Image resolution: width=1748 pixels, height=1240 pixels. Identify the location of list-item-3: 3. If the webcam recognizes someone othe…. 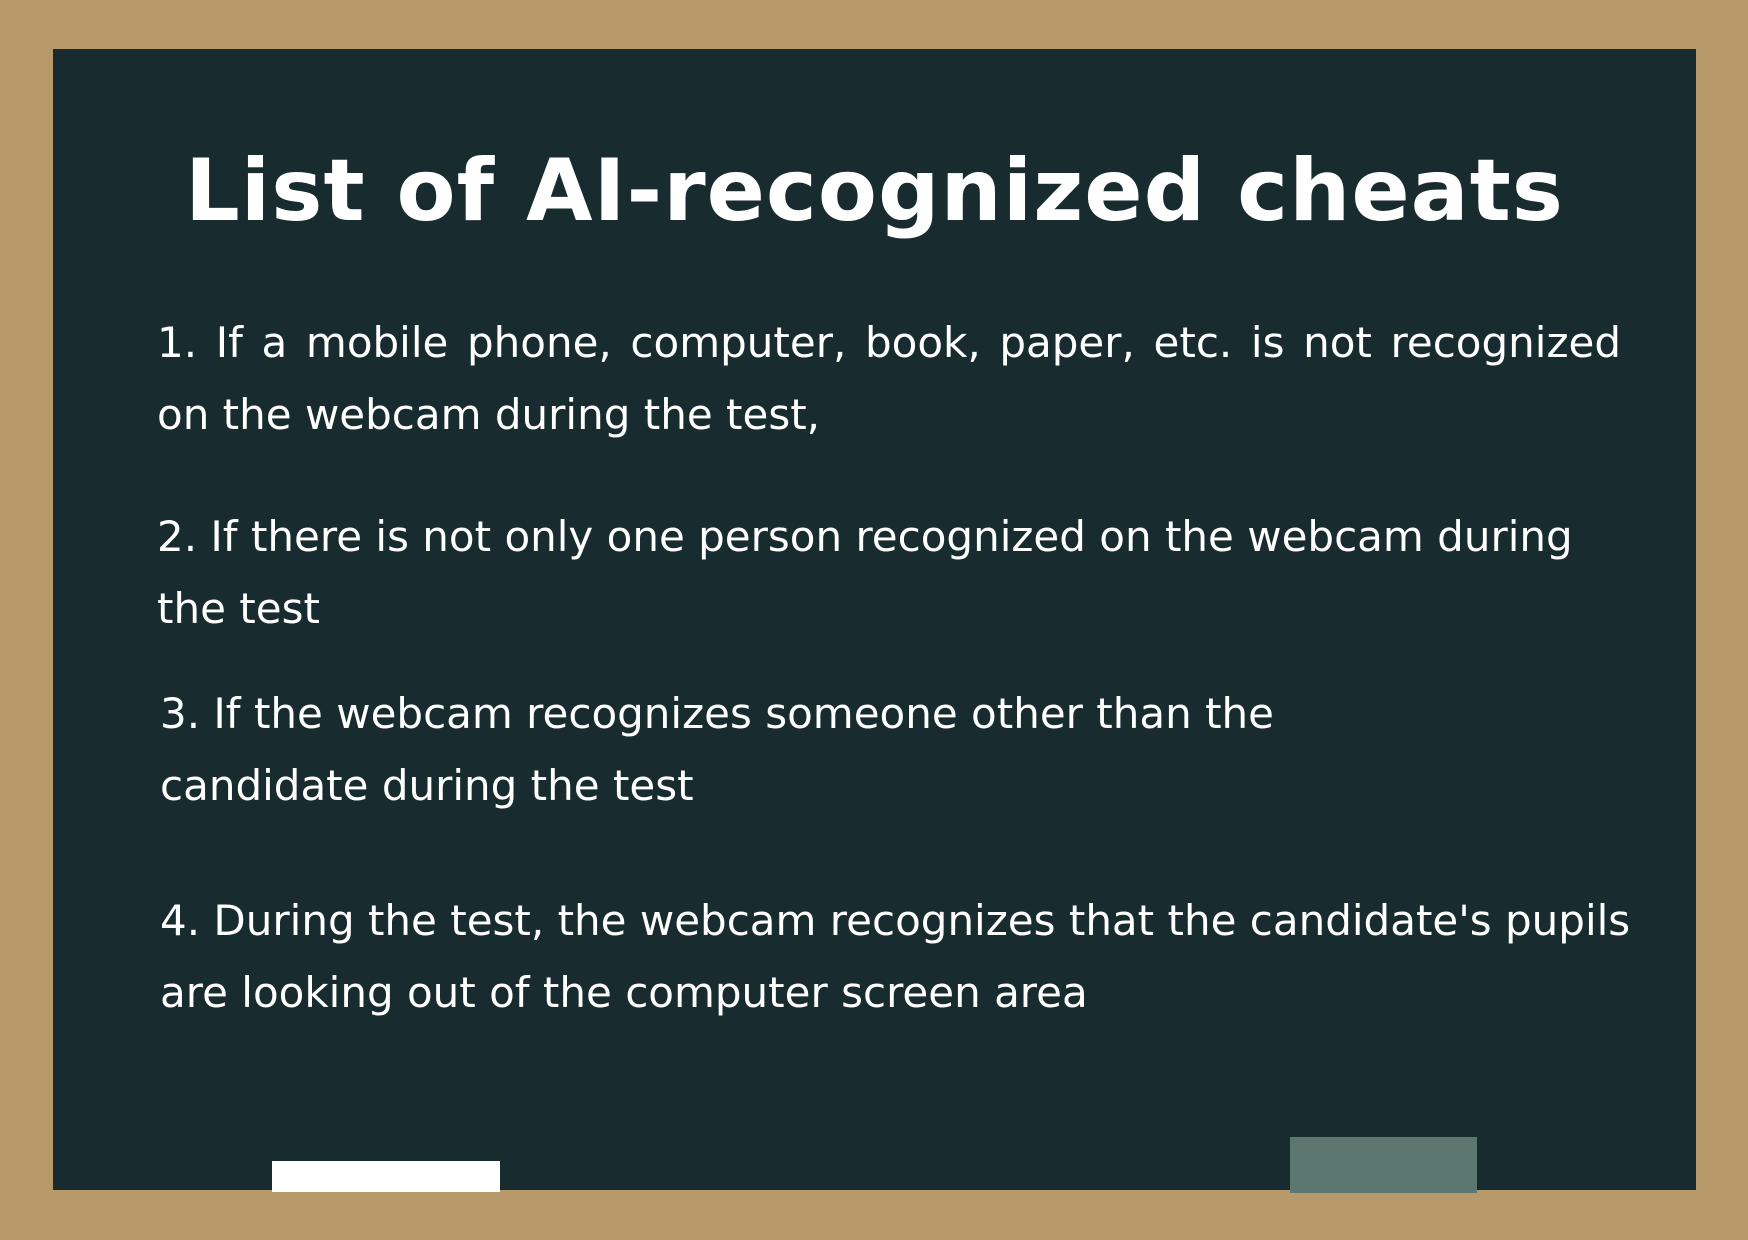
(717, 749).